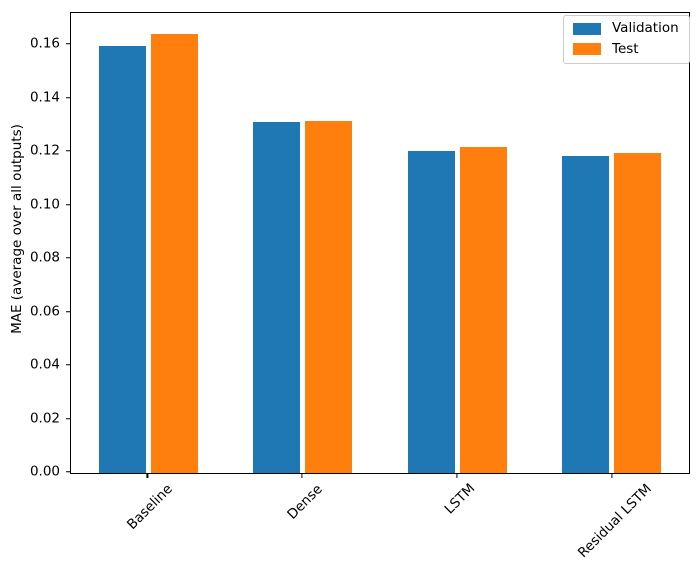  Describe the element at coordinates (431, 311) in the screenshot. I see `bar-lstm-validation` at that location.